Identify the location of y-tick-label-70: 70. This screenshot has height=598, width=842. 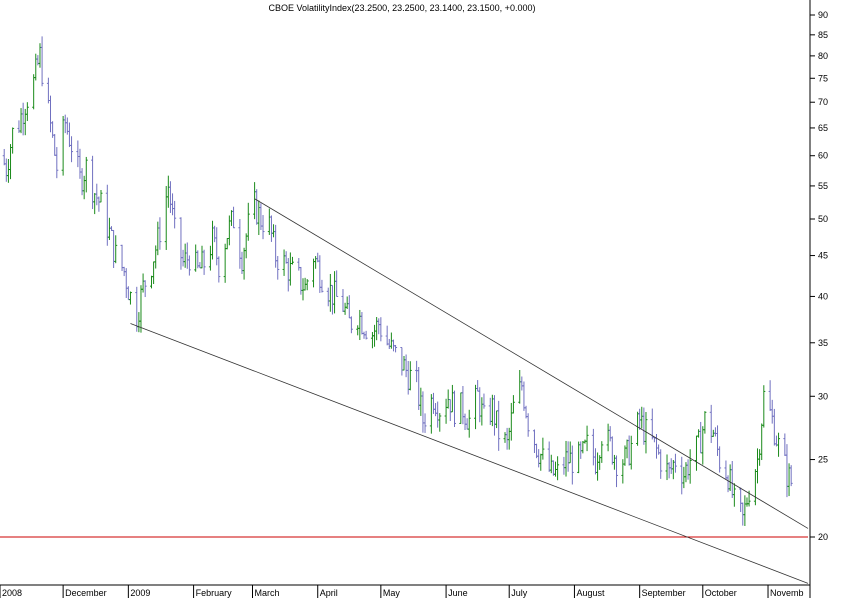
(823, 102).